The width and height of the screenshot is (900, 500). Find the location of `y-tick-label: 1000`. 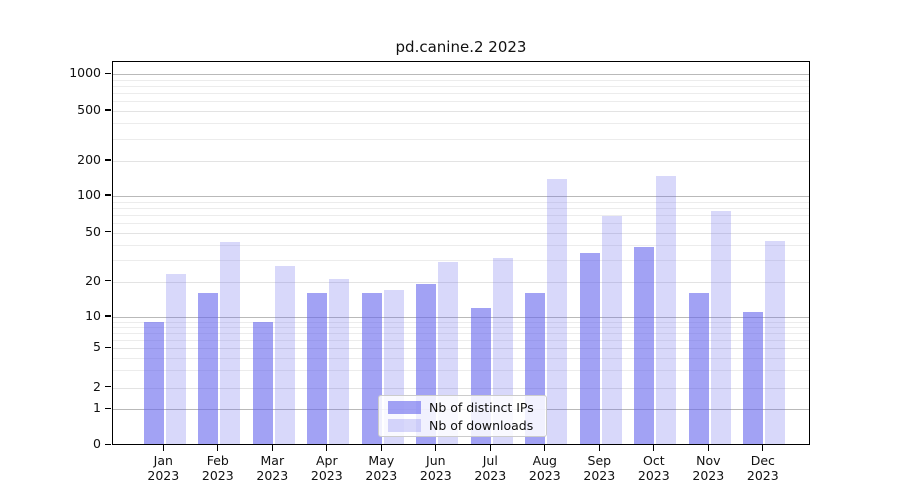

y-tick-label: 1000 is located at coordinates (85, 73).